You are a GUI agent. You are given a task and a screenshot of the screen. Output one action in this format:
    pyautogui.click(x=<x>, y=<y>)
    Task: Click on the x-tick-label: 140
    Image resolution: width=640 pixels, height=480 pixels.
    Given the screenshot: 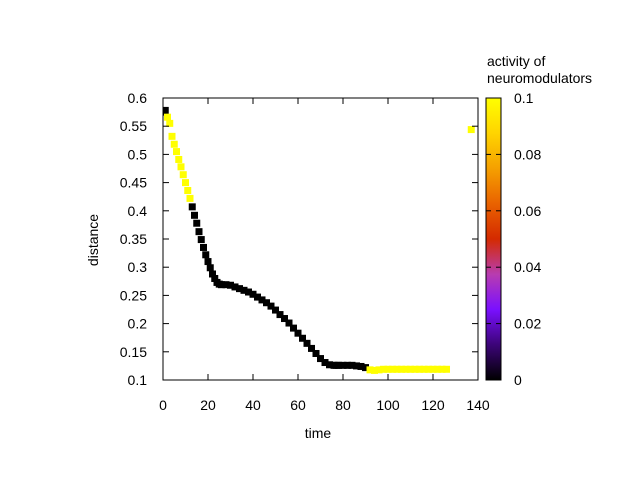 What is the action you would take?
    pyautogui.click(x=478, y=405)
    